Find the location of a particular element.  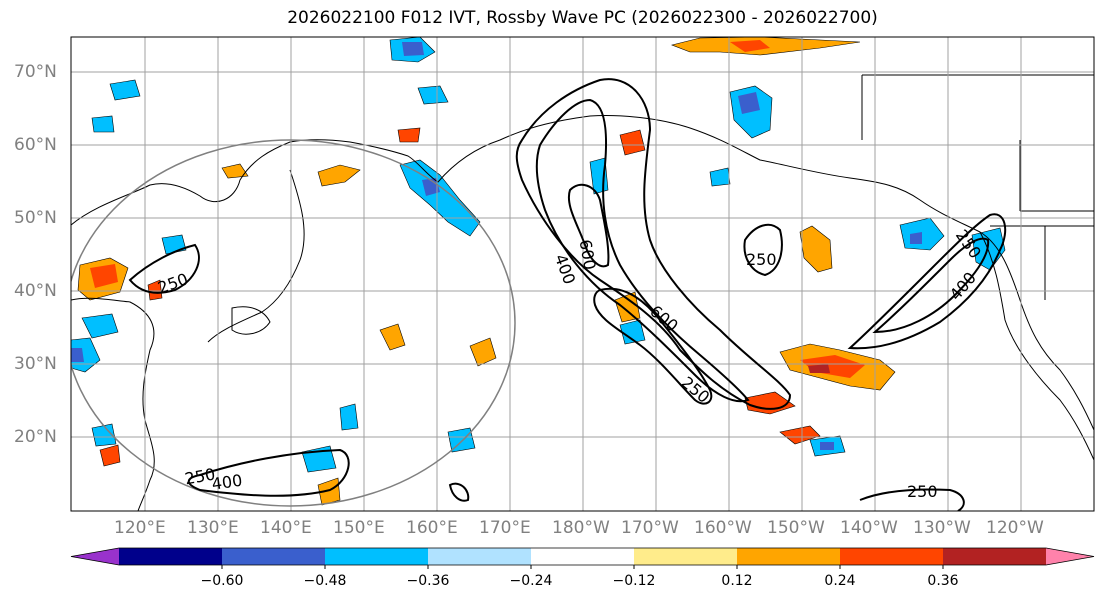

colorbar-extension-min is located at coordinates (95, 556).